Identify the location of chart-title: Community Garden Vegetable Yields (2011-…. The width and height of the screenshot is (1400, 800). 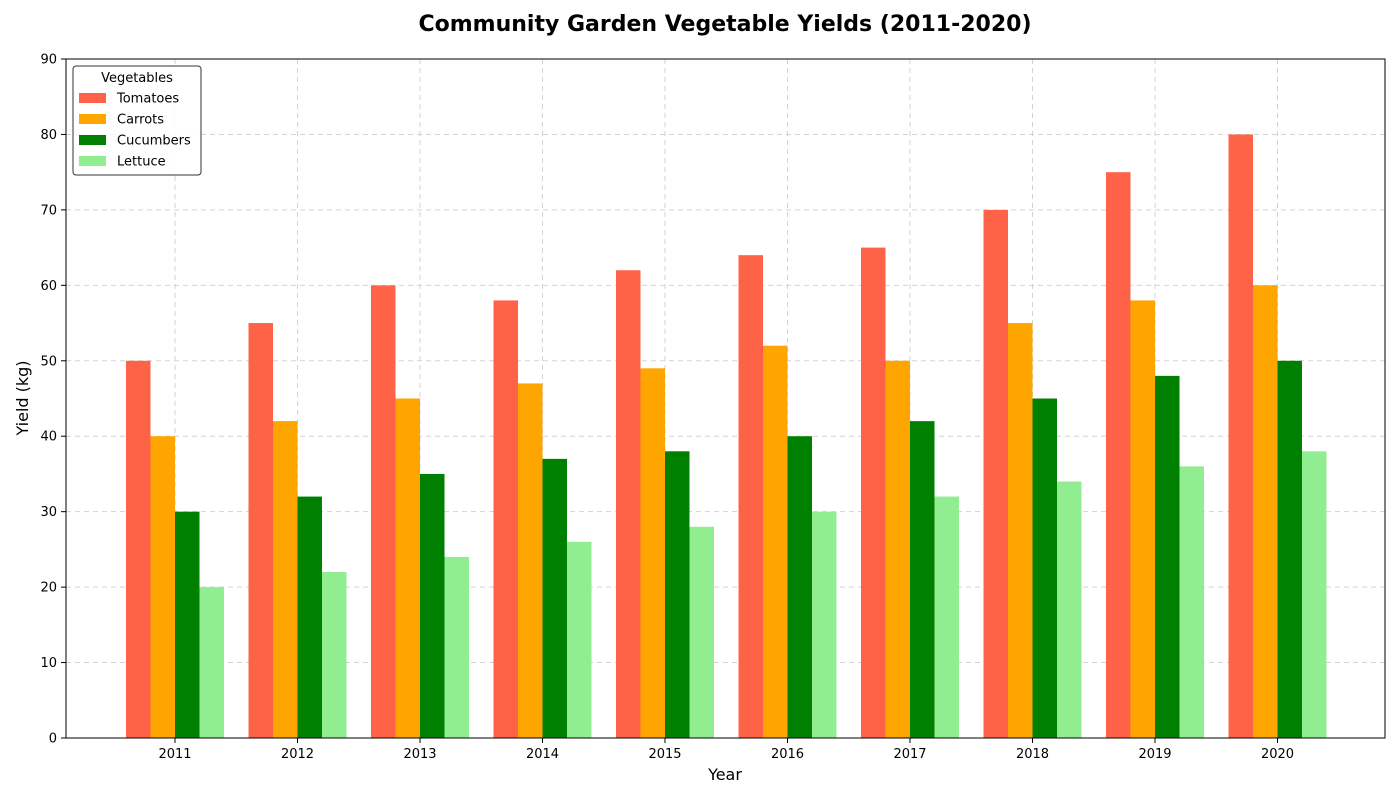
(724, 24).